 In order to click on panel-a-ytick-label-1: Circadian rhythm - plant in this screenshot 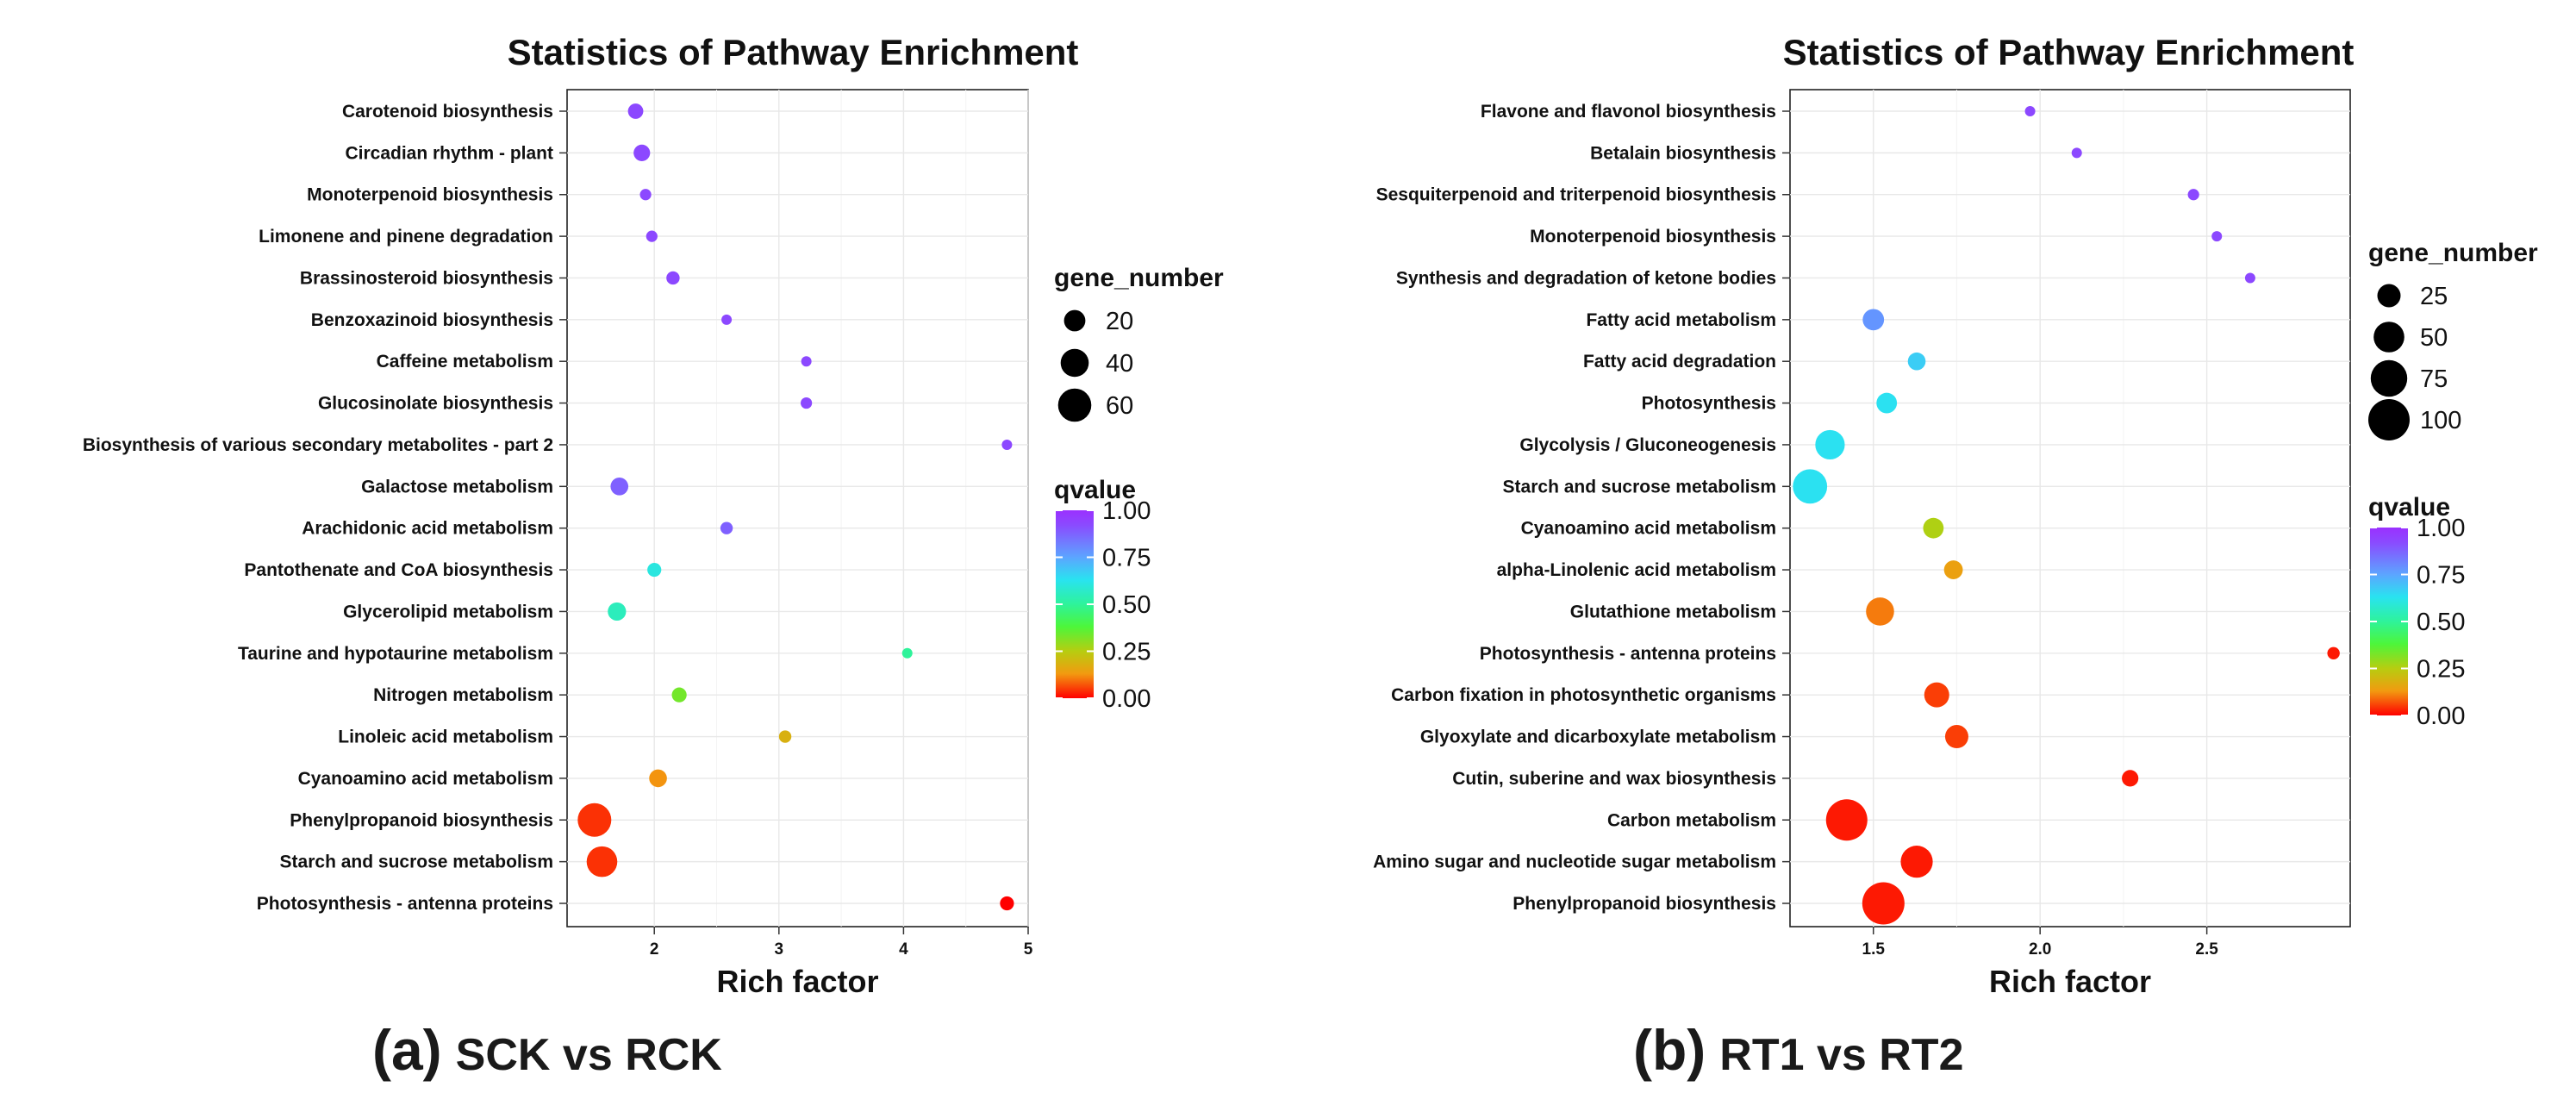, I will do `click(449, 153)`.